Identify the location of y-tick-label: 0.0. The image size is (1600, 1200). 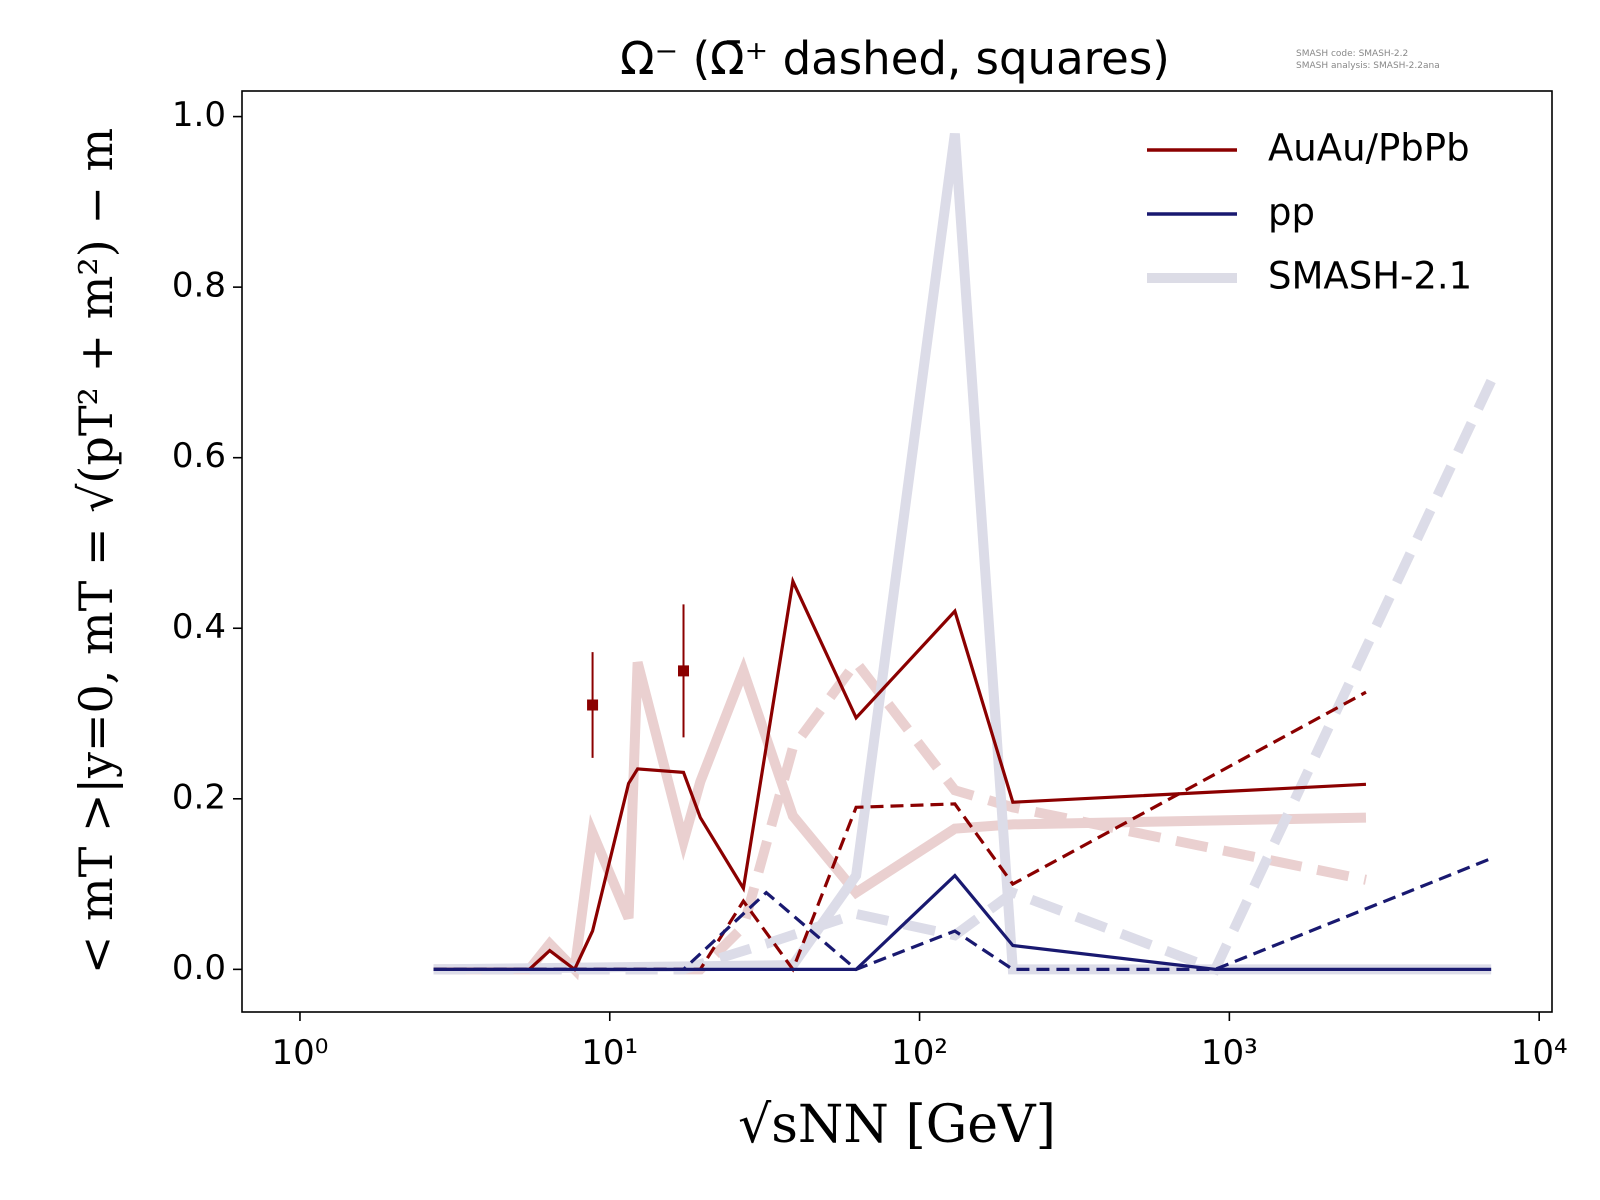
(199, 968).